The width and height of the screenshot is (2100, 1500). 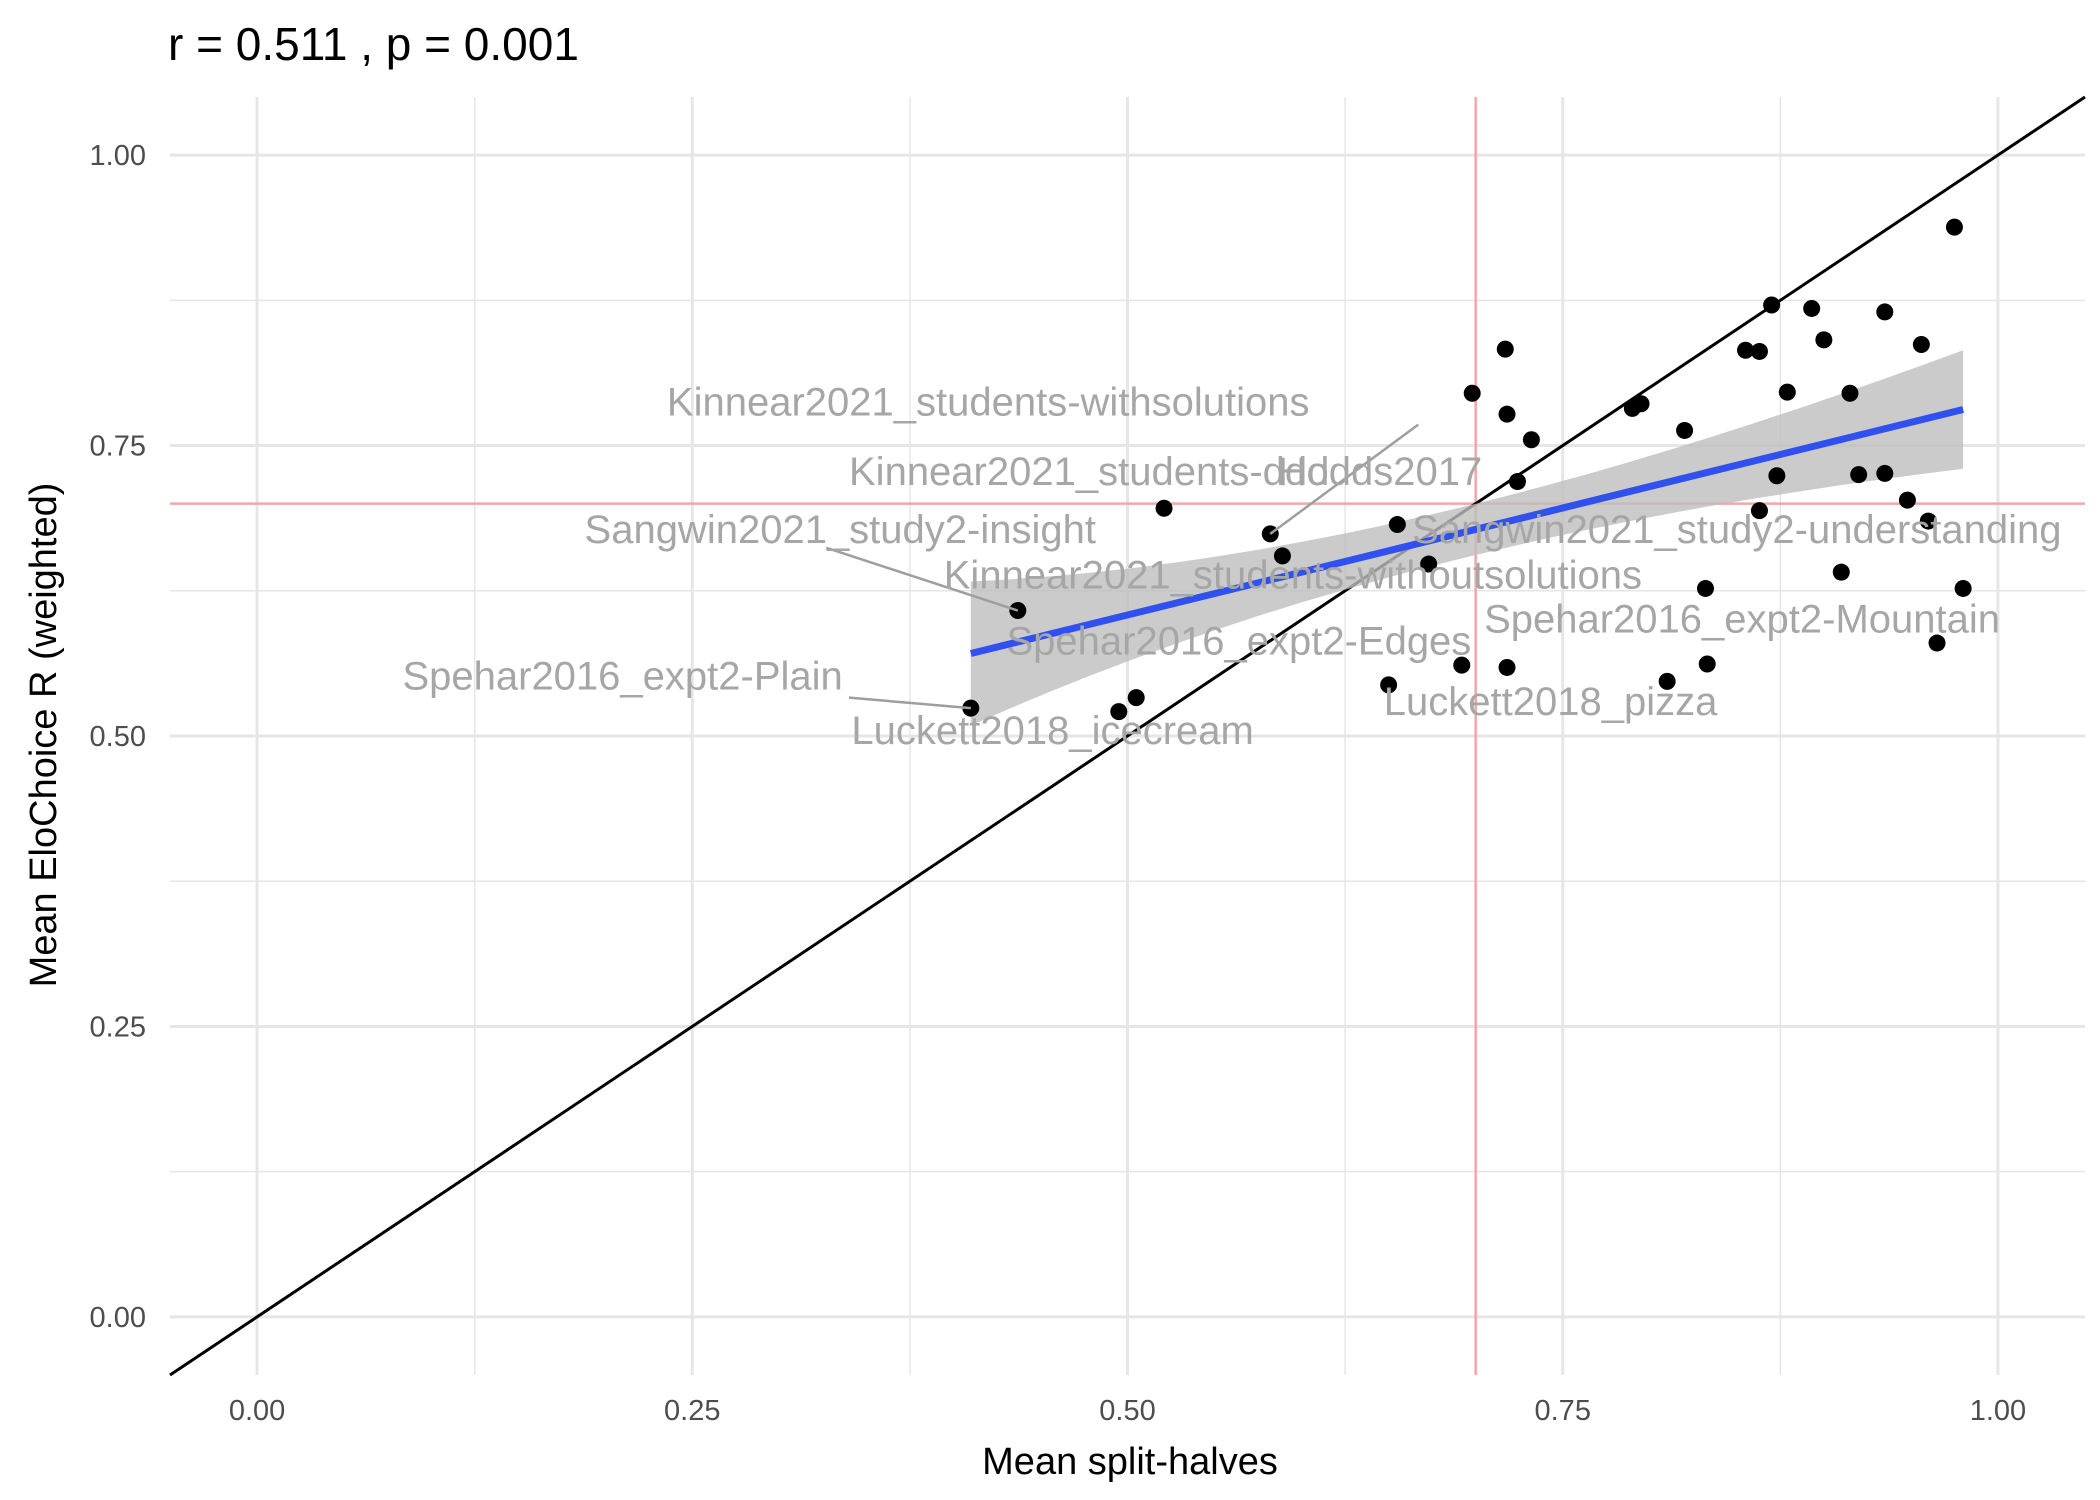 What do you see at coordinates (1130, 1462) in the screenshot?
I see `x-axis-title: Mean split-halves` at bounding box center [1130, 1462].